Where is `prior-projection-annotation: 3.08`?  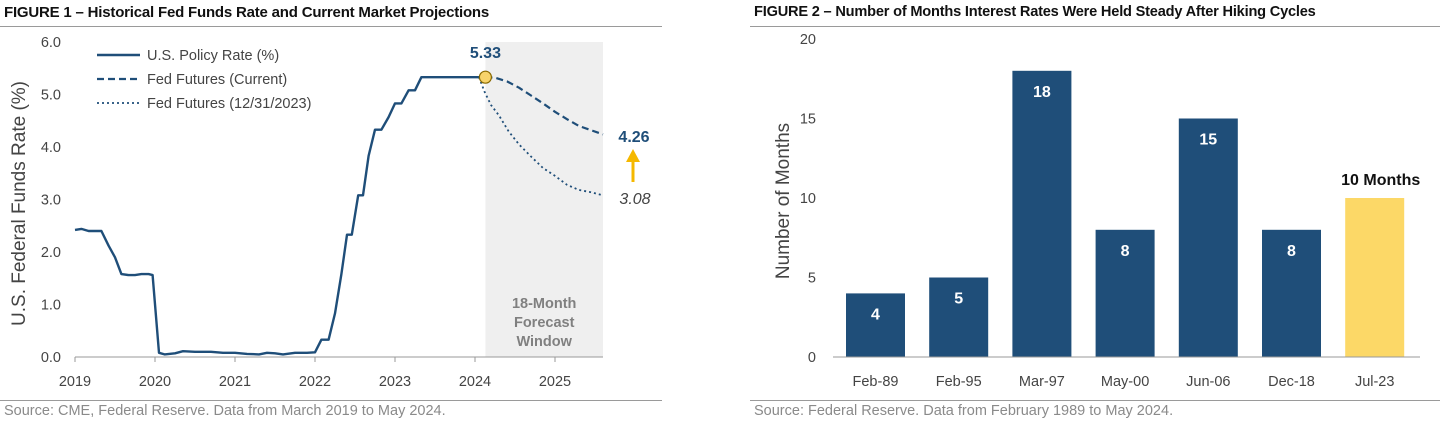
prior-projection-annotation: 3.08 is located at coordinates (634, 199).